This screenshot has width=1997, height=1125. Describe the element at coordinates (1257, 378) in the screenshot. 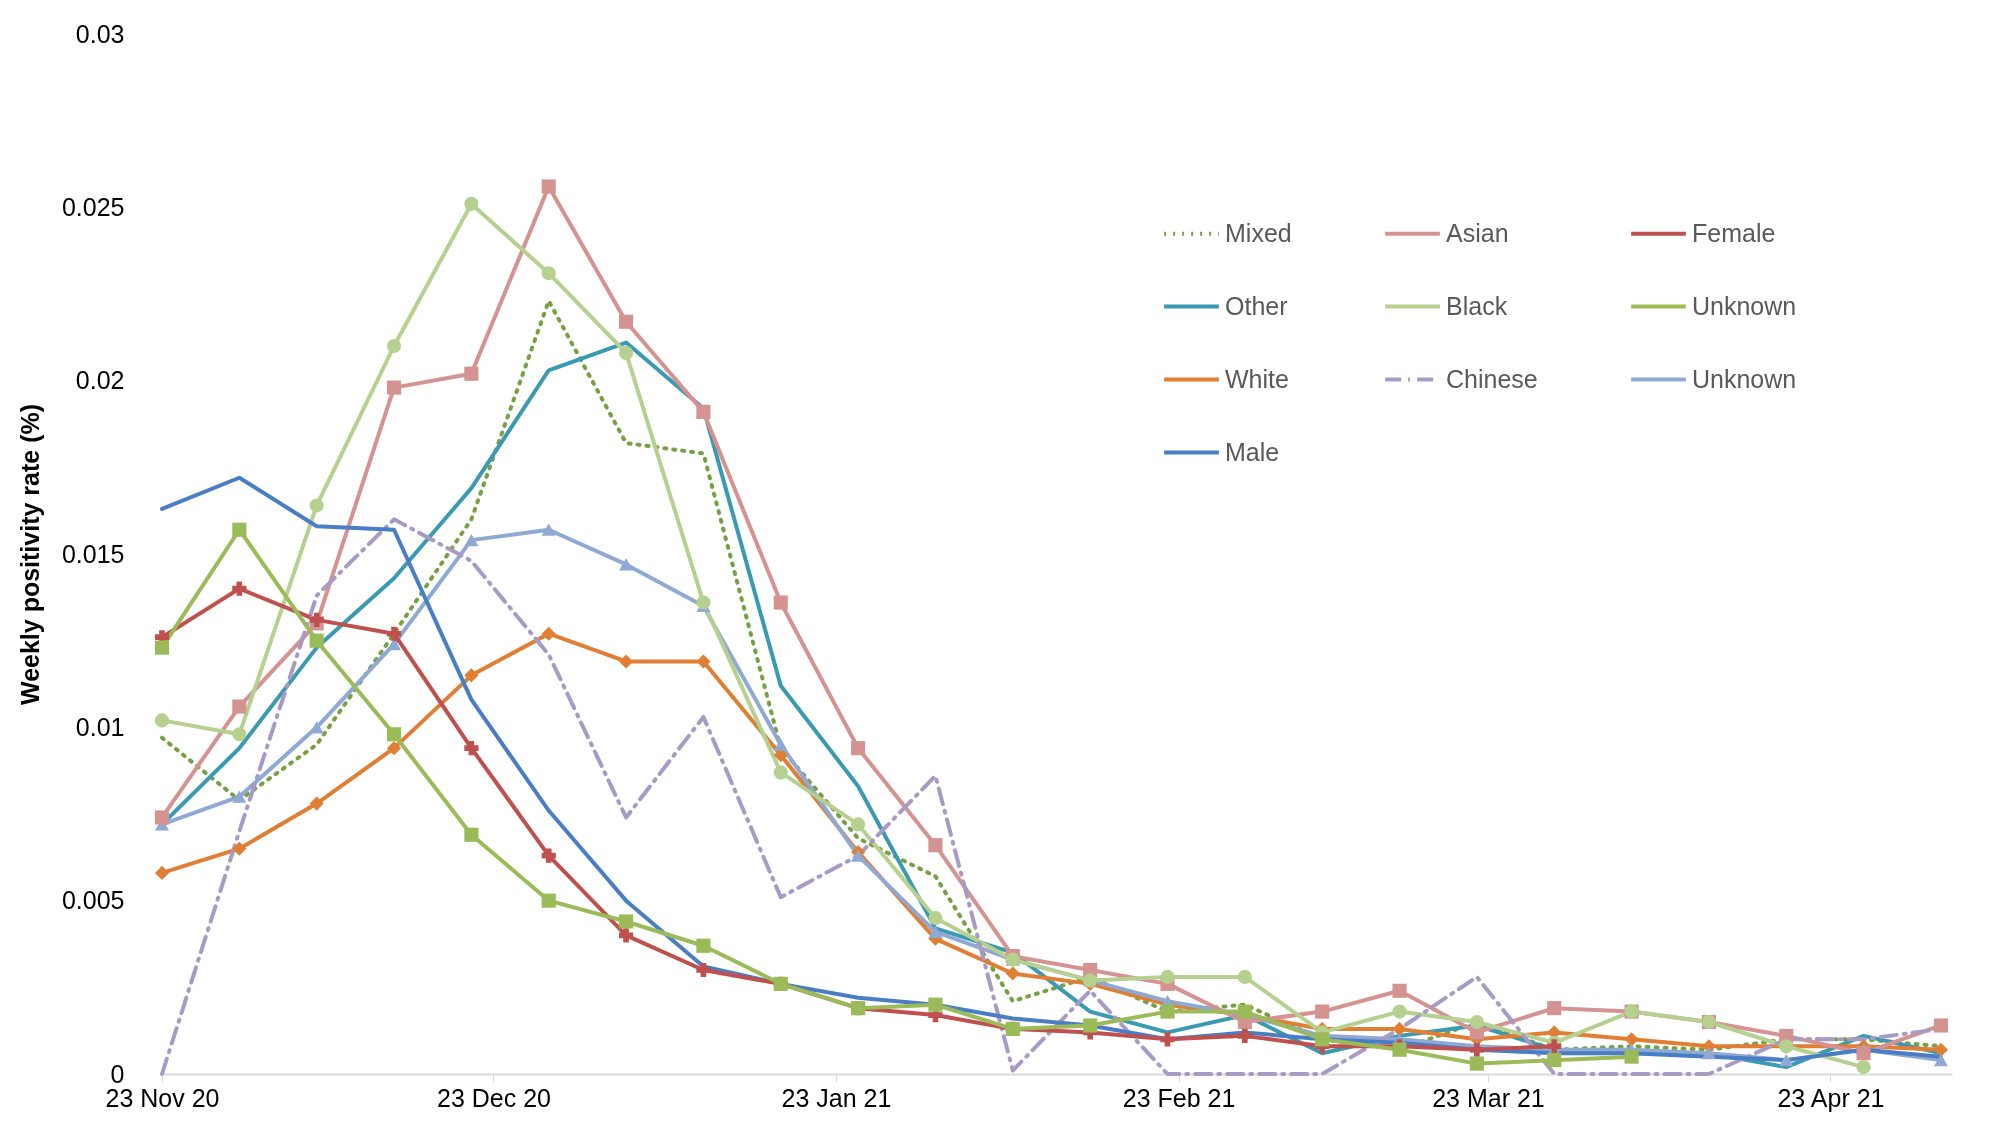

I see `legend-label: White` at that location.